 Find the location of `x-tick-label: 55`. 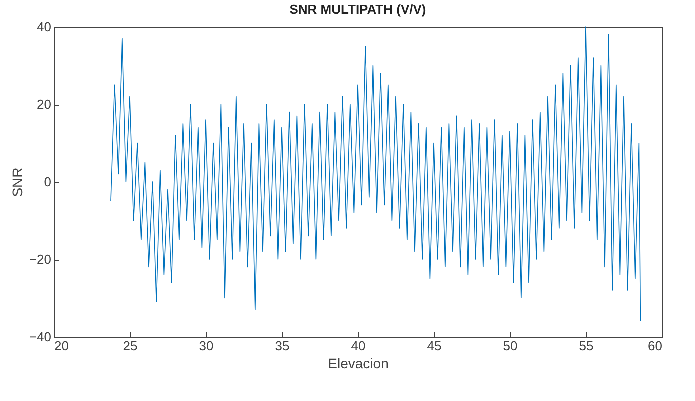

x-tick-label: 55 is located at coordinates (586, 346).